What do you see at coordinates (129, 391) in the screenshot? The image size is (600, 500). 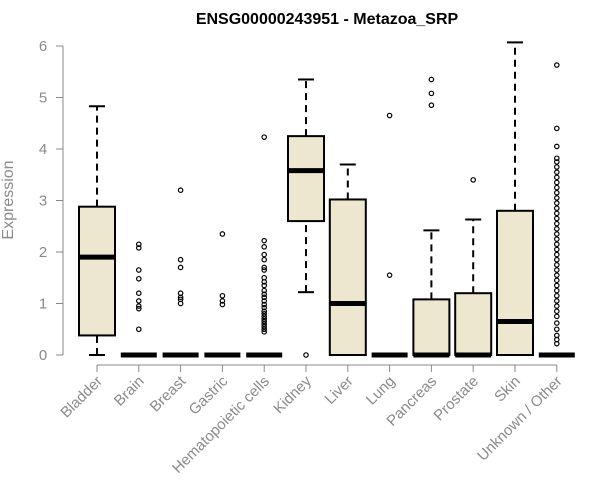 I see `x-tick-label: Brain` at bounding box center [129, 391].